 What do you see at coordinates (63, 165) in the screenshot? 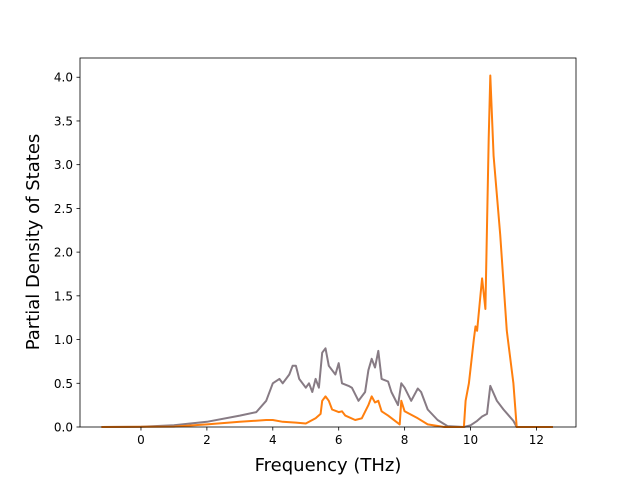
I see `y-tick-label: 3.0` at bounding box center [63, 165].